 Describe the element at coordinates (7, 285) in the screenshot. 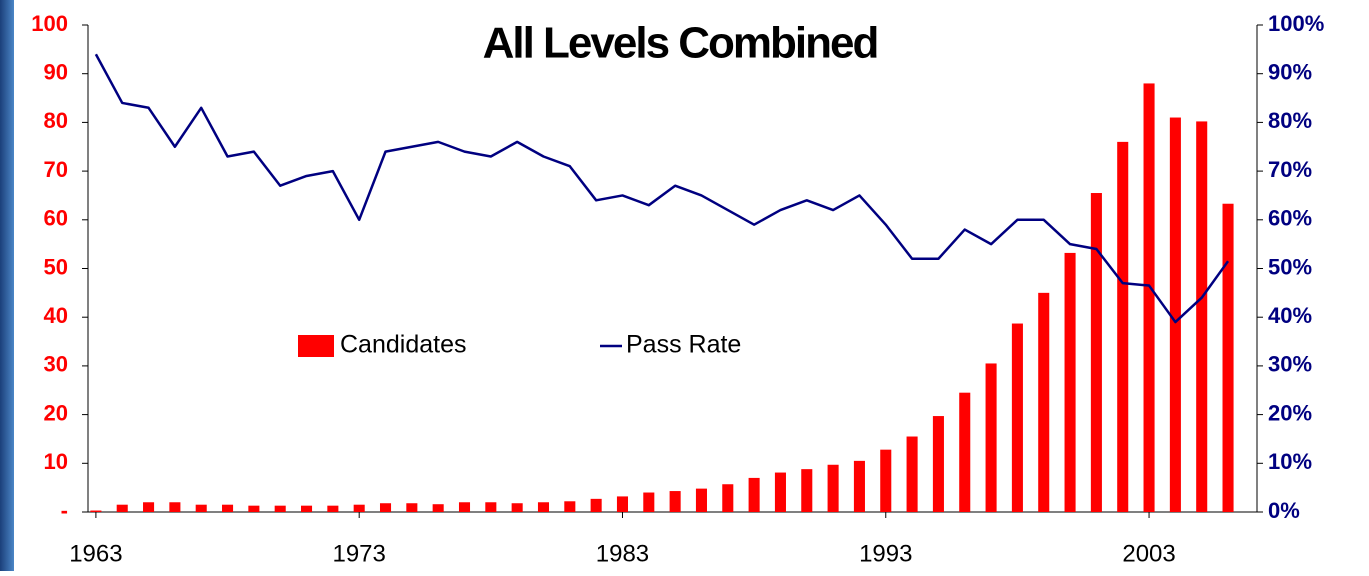

I see `background-edge` at that location.